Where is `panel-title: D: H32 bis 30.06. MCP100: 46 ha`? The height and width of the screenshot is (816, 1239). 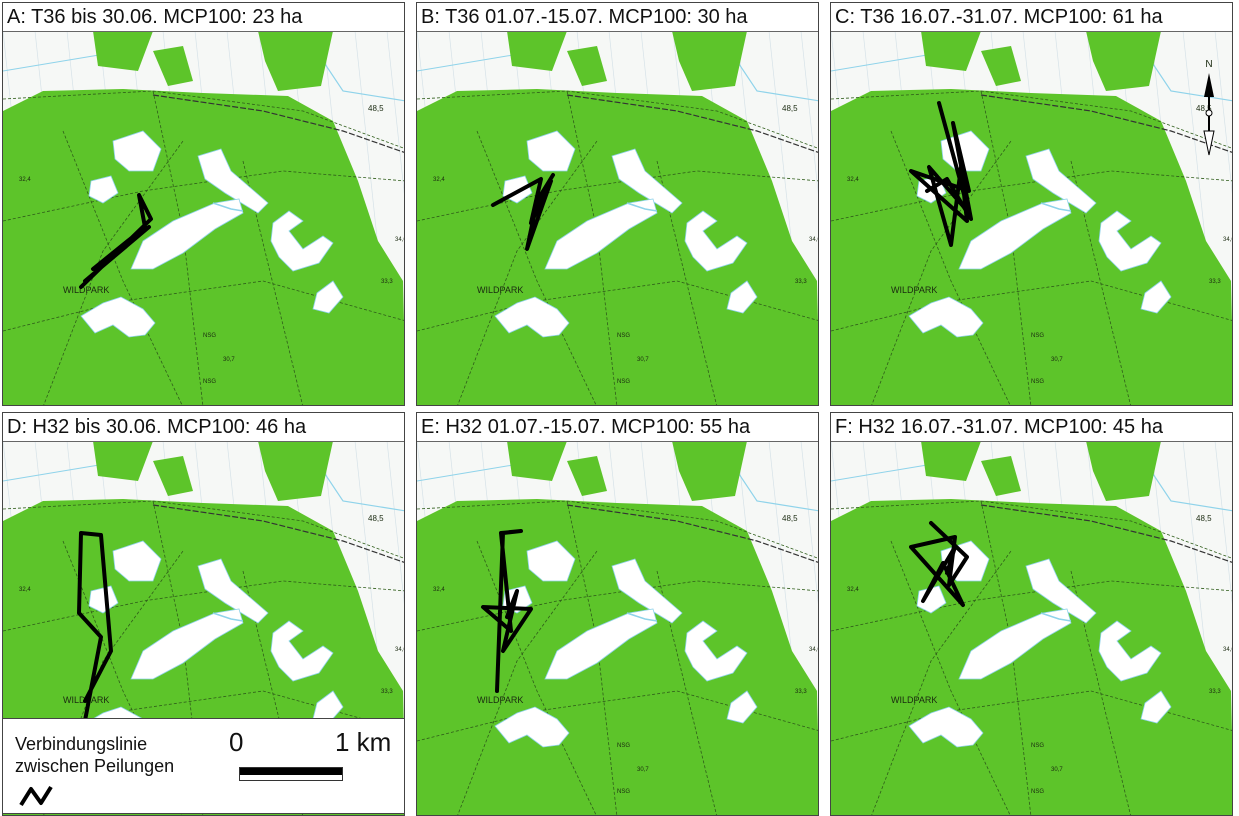
panel-title: D: H32 bis 30.06. MCP100: 46 ha is located at coordinates (203, 427).